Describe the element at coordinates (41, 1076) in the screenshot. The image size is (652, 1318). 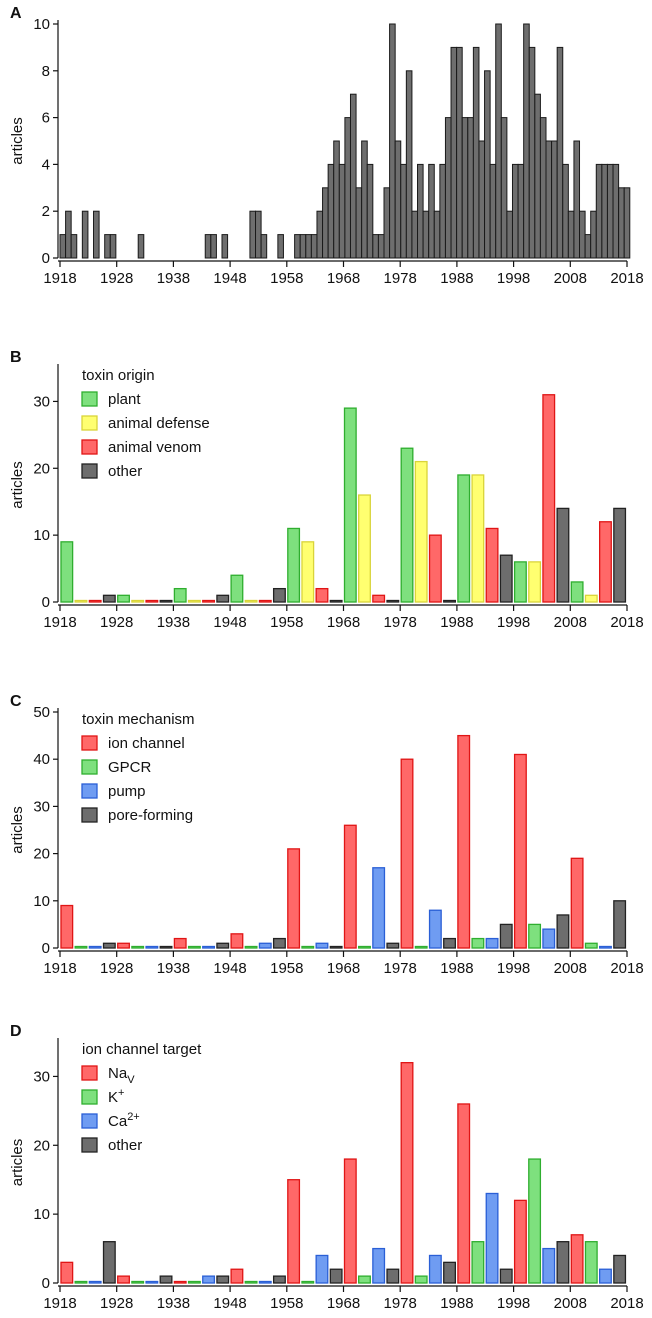
I see `y-tick-label: 30` at that location.